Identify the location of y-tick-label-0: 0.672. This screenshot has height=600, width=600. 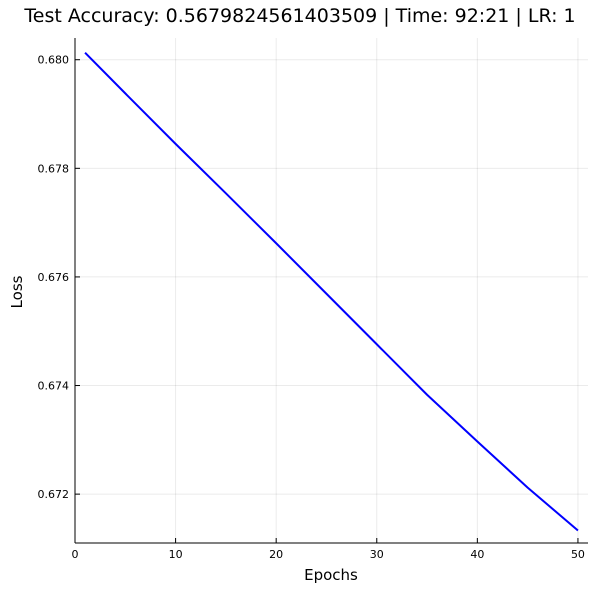
(54, 494).